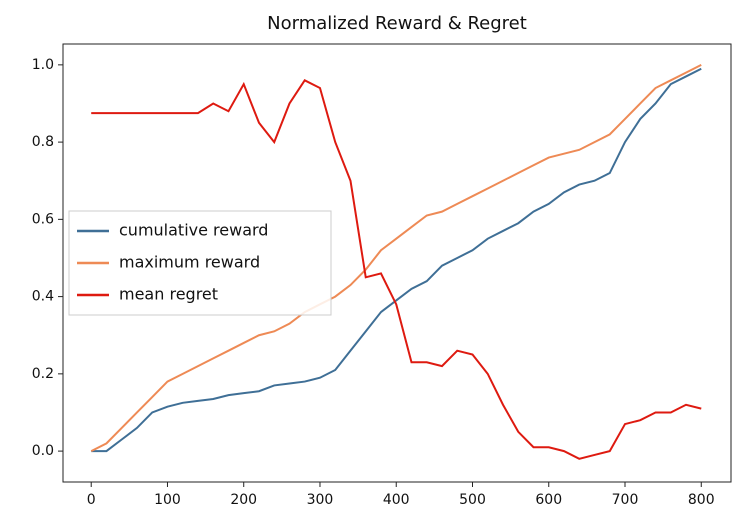  What do you see at coordinates (396, 500) in the screenshot?
I see `x-tick-label: 400` at bounding box center [396, 500].